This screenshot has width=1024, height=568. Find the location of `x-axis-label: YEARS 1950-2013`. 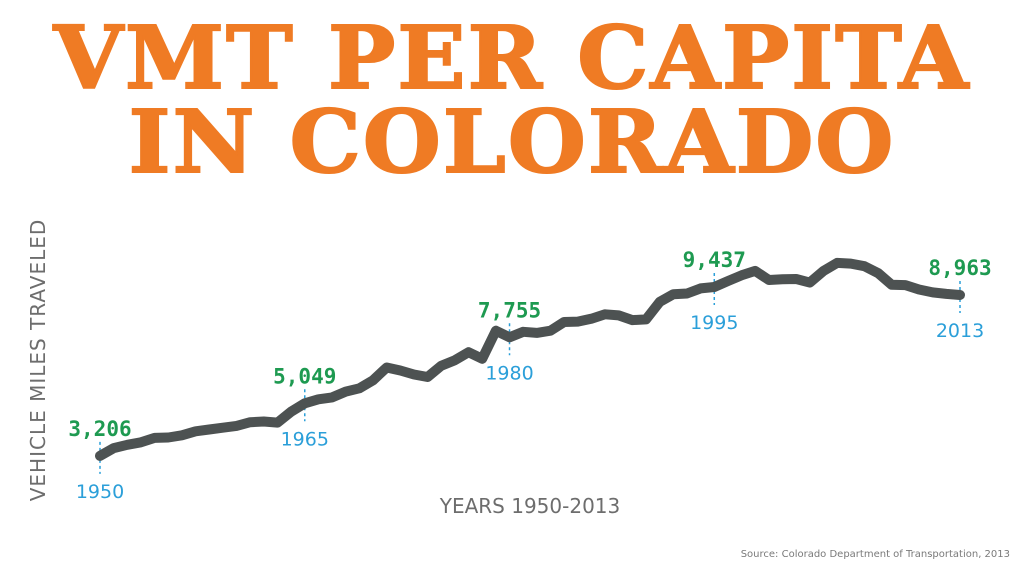

x-axis-label: YEARS 1950-2013 is located at coordinates (530, 506).